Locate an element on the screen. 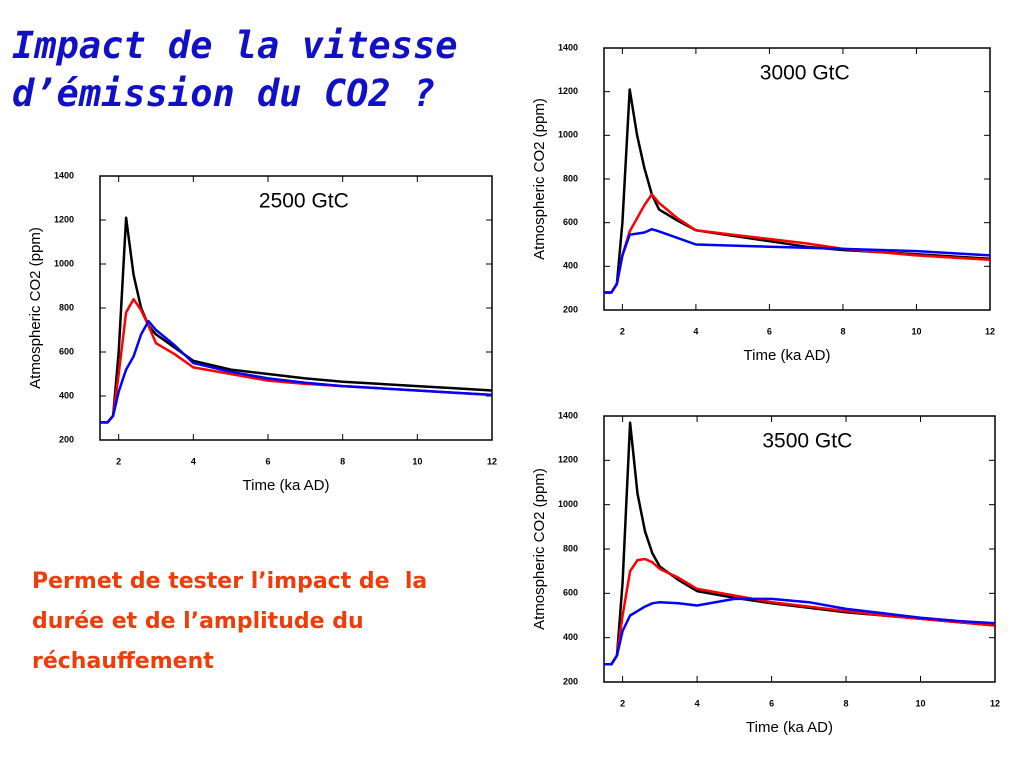 The image size is (1024, 768). chart-title: 3000 GtC is located at coordinates (805, 73).